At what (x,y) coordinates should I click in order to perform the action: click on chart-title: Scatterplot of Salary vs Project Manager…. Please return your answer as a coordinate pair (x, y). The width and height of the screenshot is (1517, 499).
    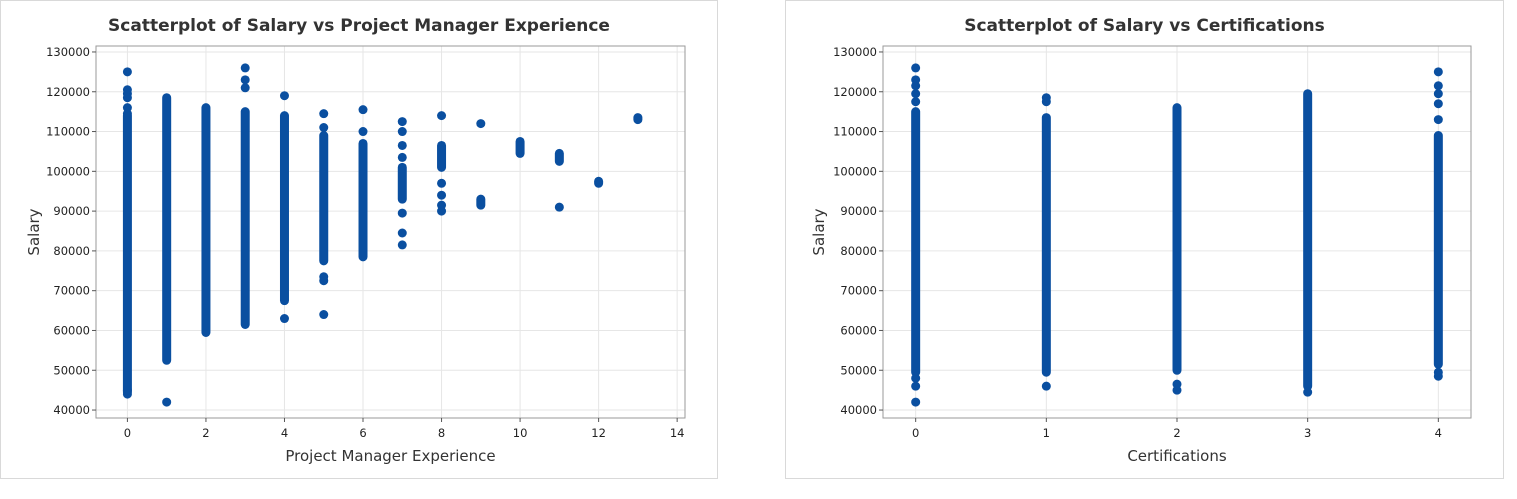
    Looking at the image, I should click on (359, 26).